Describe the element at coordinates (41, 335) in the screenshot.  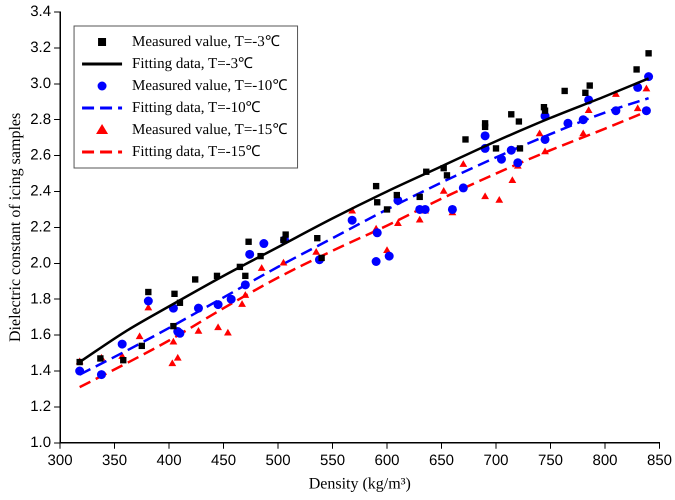
I see `y-tick-label: 1.6` at that location.